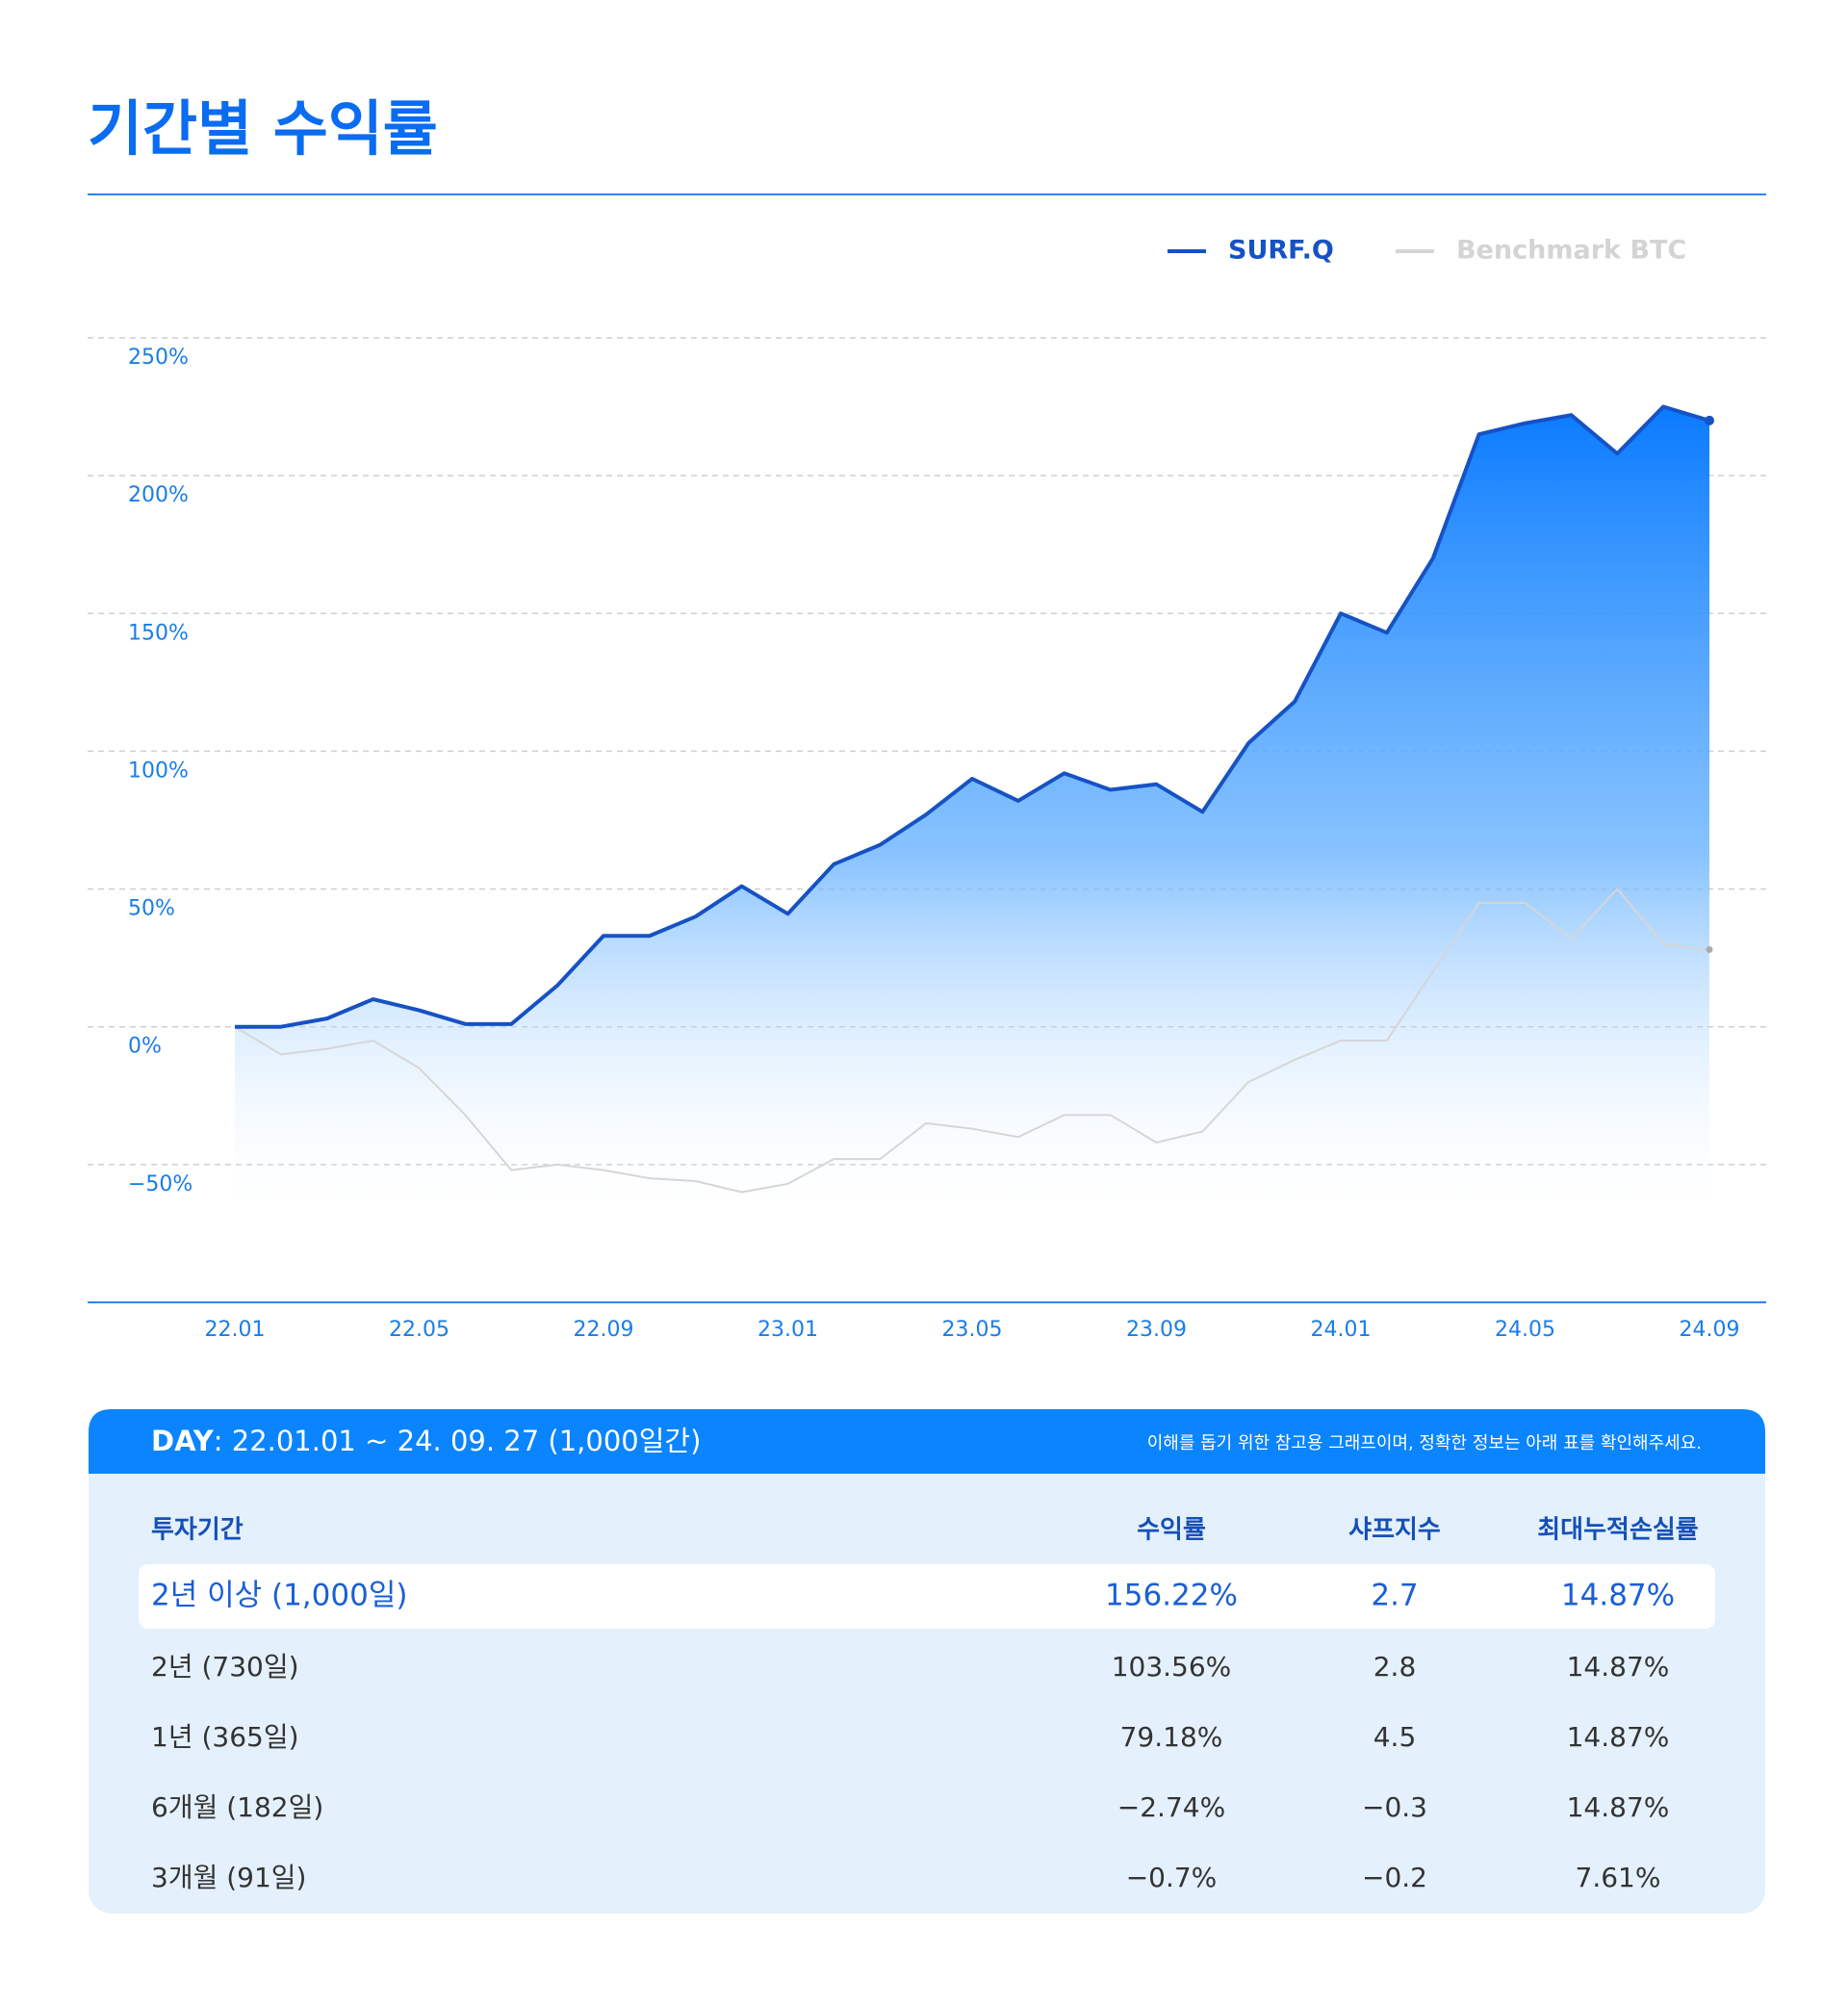 The width and height of the screenshot is (1848, 2006). Describe the element at coordinates (1172, 1667) in the screenshot. I see `table-cell: 103.56%` at that location.